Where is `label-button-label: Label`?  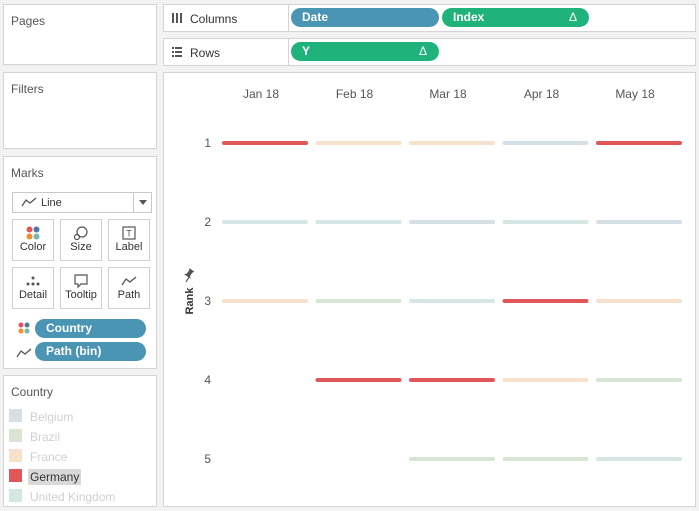
label-button-label: Label is located at coordinates (129, 247).